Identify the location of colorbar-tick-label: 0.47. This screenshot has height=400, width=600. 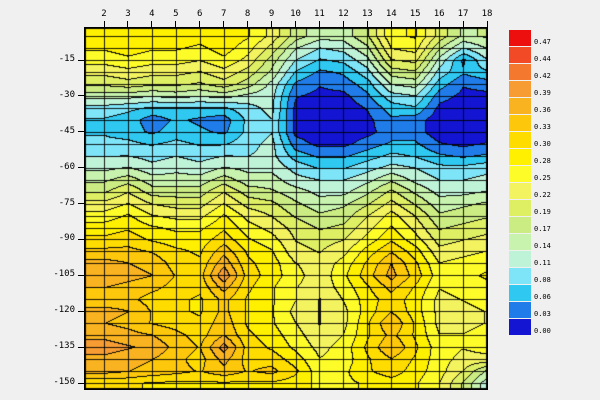
(542, 42).